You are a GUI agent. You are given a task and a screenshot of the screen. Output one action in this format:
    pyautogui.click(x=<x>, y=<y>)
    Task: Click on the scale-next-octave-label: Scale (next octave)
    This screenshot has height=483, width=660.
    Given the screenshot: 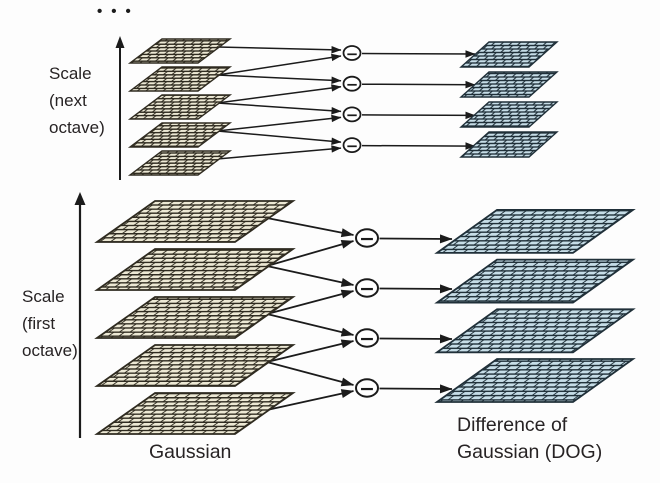 What is the action you would take?
    pyautogui.click(x=77, y=100)
    